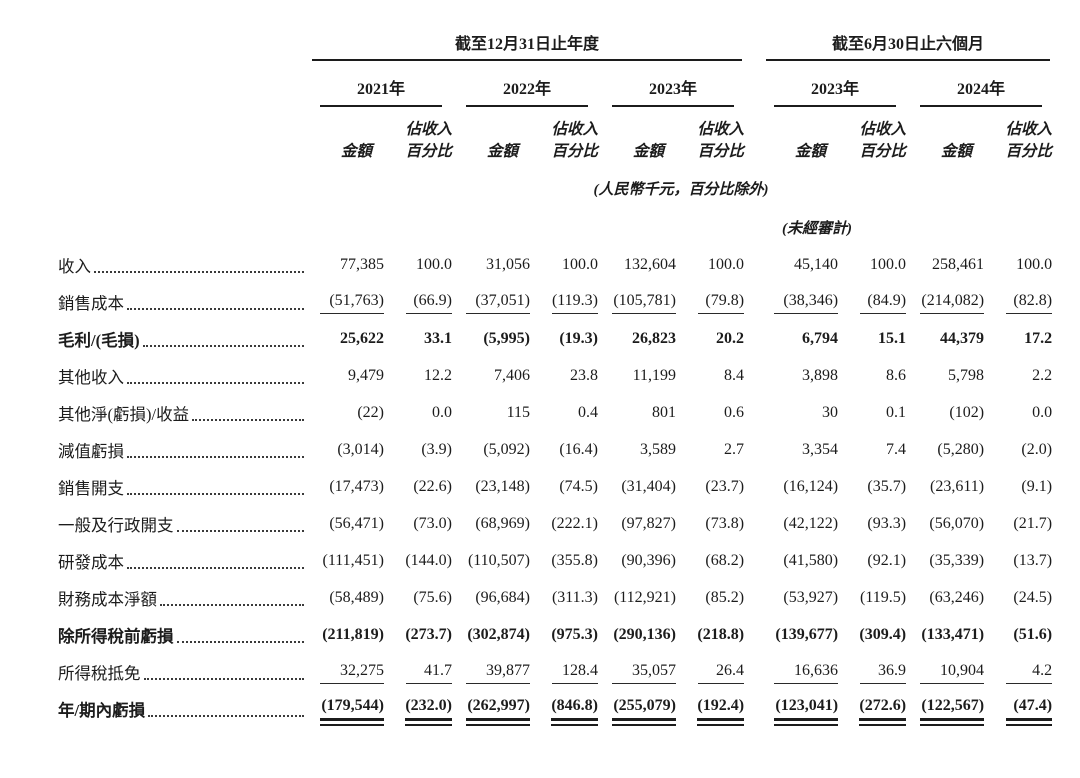 This screenshot has height=778, width=1080. I want to click on row-label: 財務成本淨額, so click(183, 591).